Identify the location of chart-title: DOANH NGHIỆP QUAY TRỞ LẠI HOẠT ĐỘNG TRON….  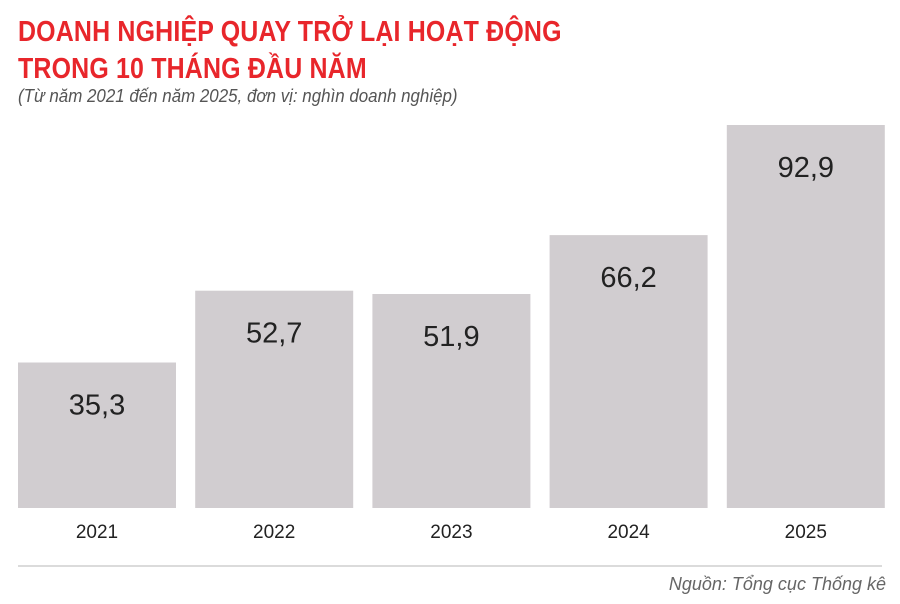
(388, 51).